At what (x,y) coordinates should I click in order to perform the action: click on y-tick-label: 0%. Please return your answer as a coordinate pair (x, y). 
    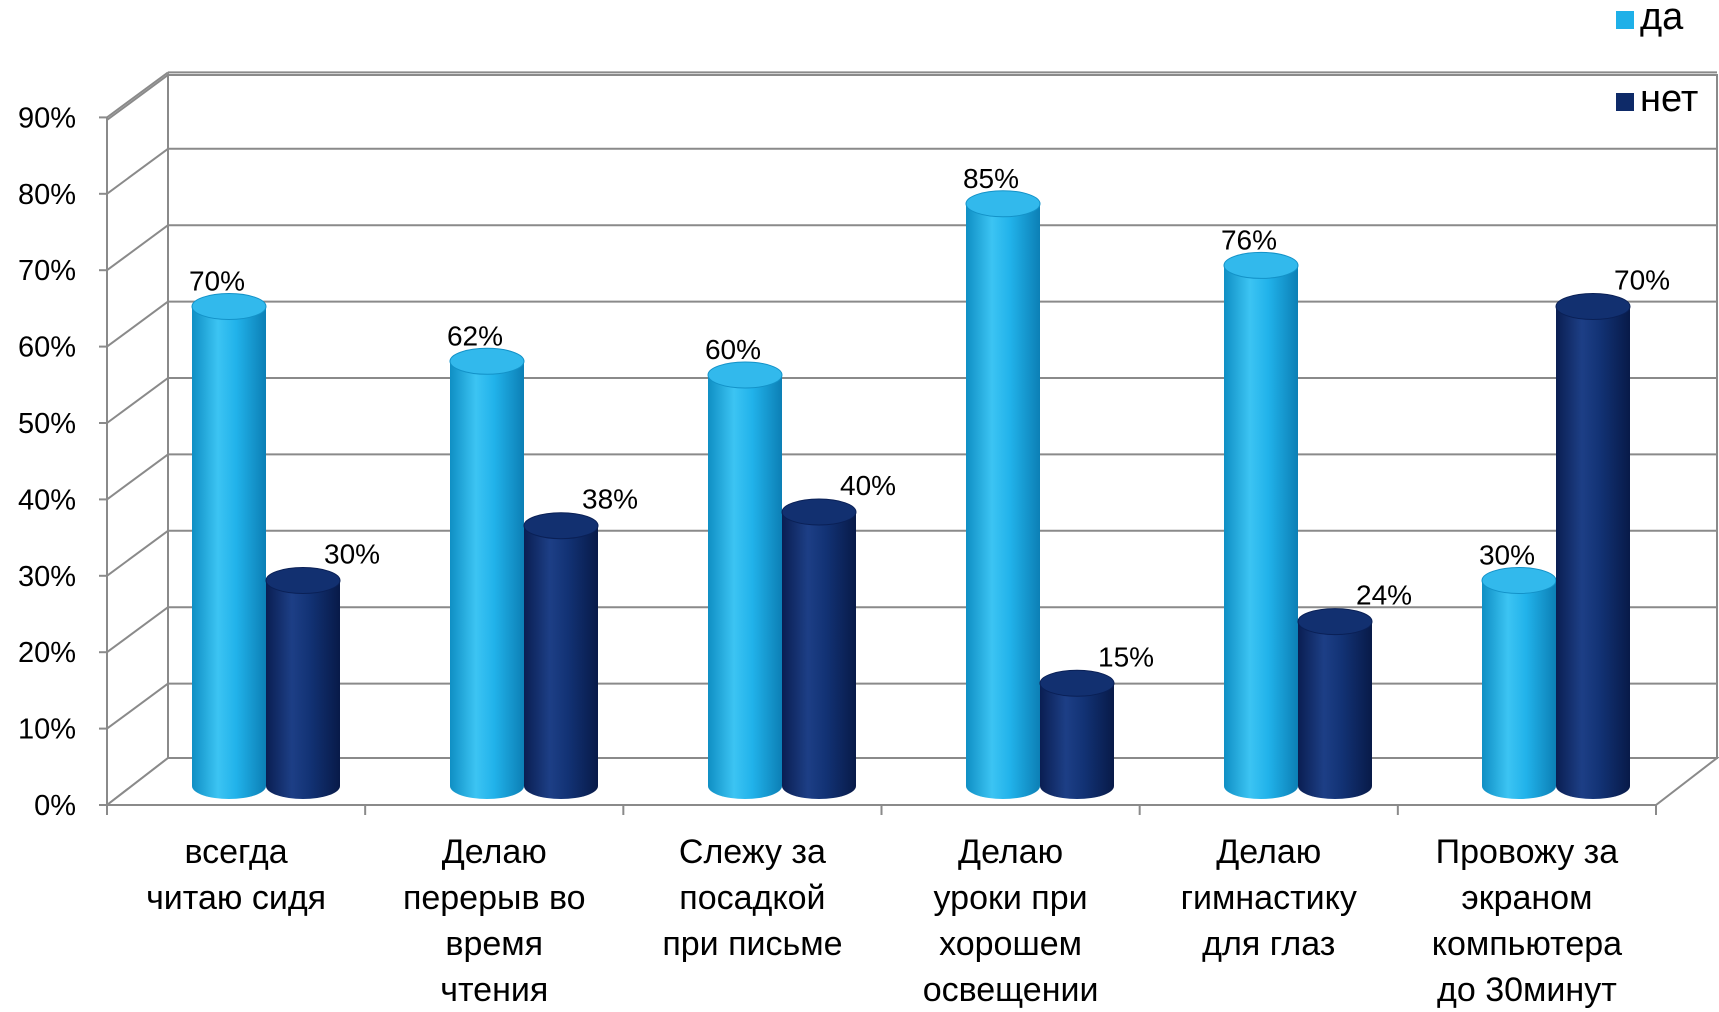
    Looking at the image, I should click on (55, 806).